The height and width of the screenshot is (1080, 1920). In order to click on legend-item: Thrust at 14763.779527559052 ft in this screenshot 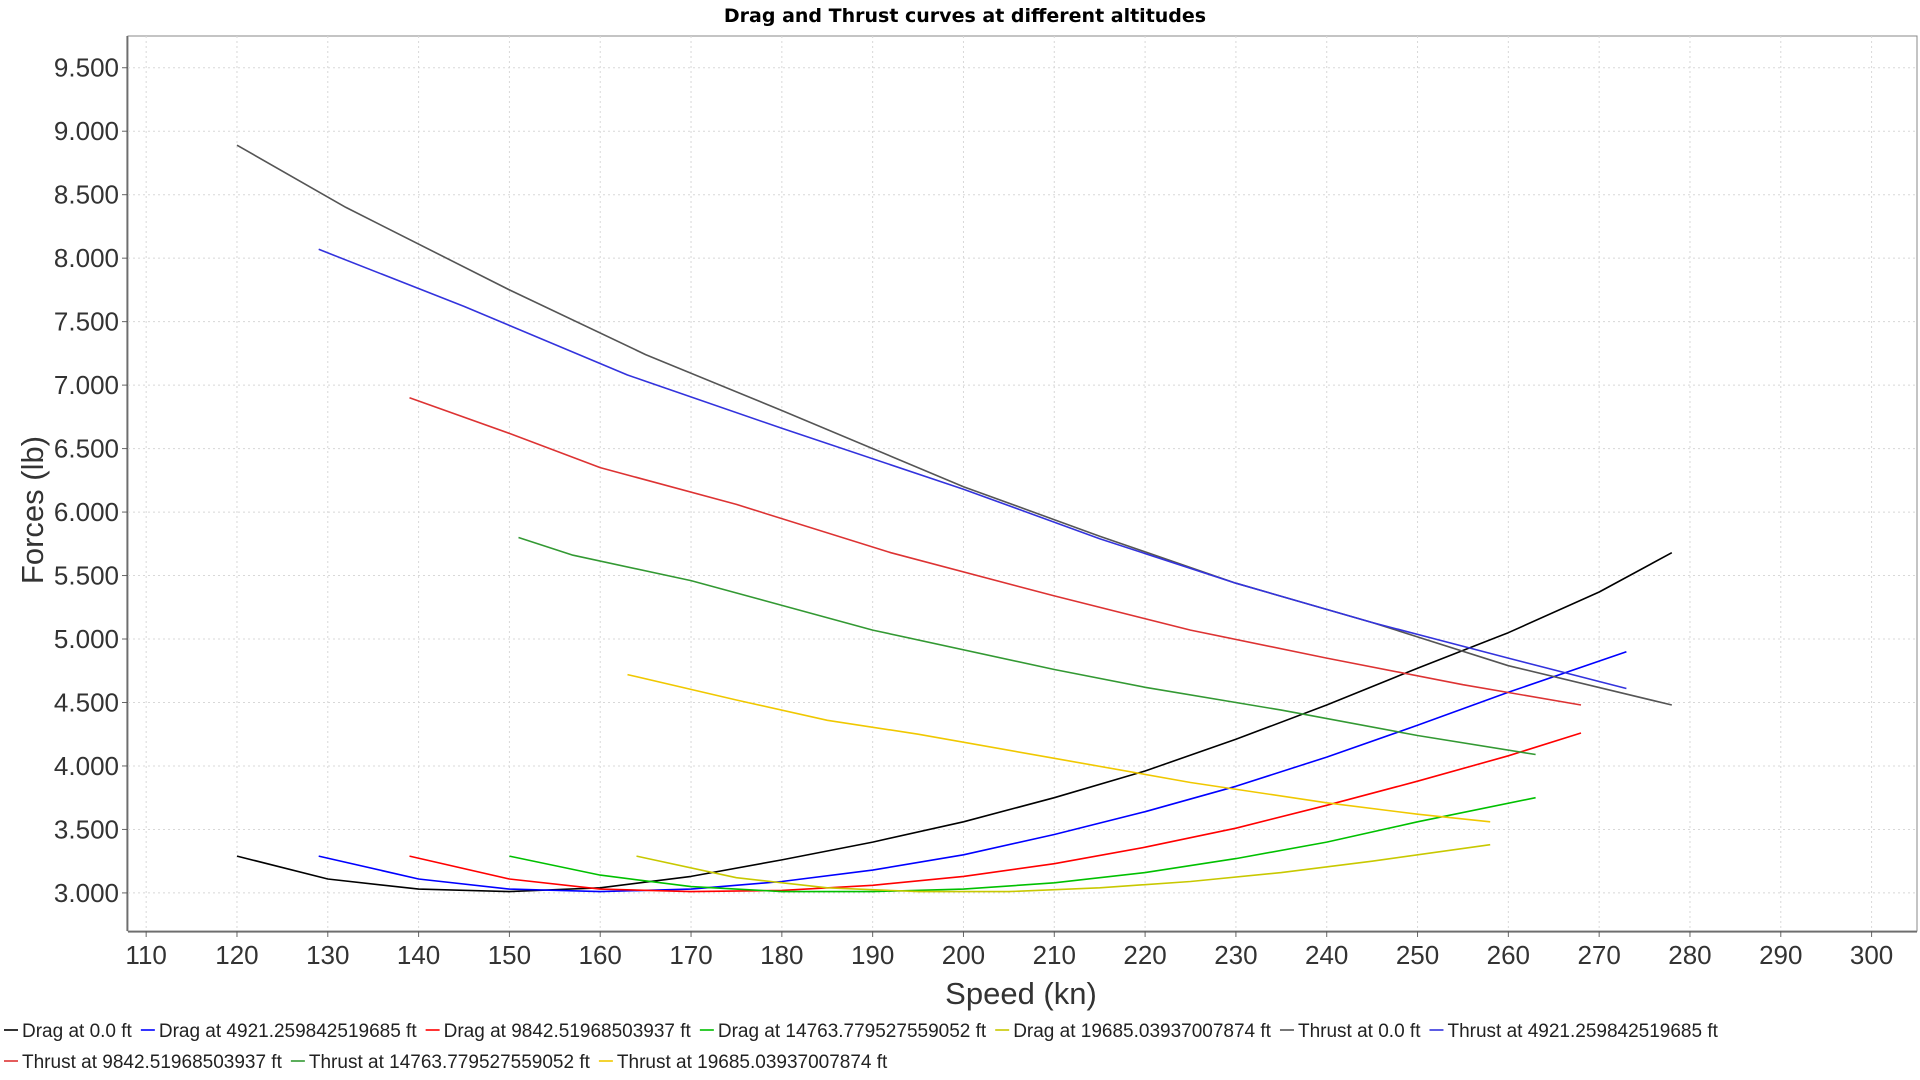, I will do `click(440, 1062)`.